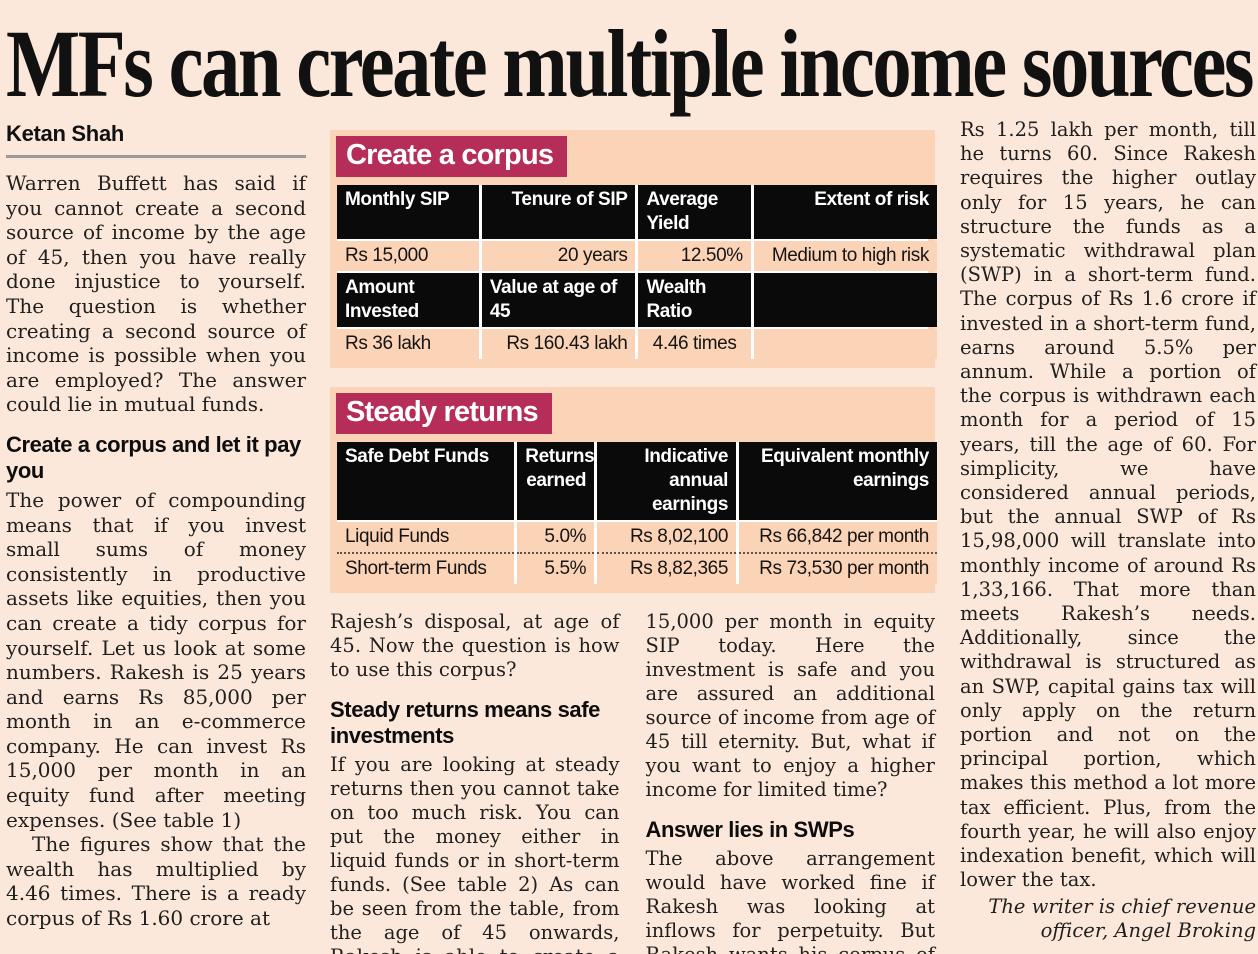 This screenshot has height=954, width=1258. What do you see at coordinates (465, 722) in the screenshot?
I see `section-heading-steady-returns: Steady returns means safe investments` at bounding box center [465, 722].